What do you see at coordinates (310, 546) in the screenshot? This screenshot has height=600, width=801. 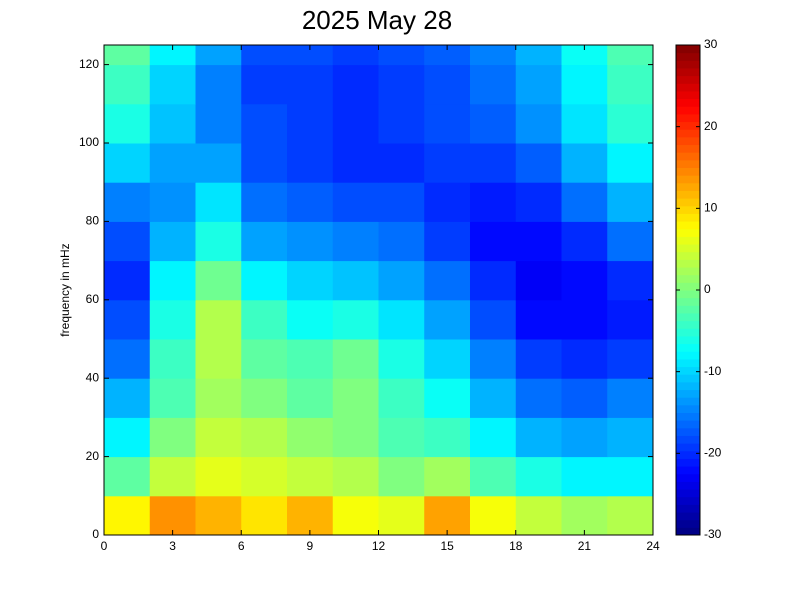 I see `x-tick-label: 9` at bounding box center [310, 546].